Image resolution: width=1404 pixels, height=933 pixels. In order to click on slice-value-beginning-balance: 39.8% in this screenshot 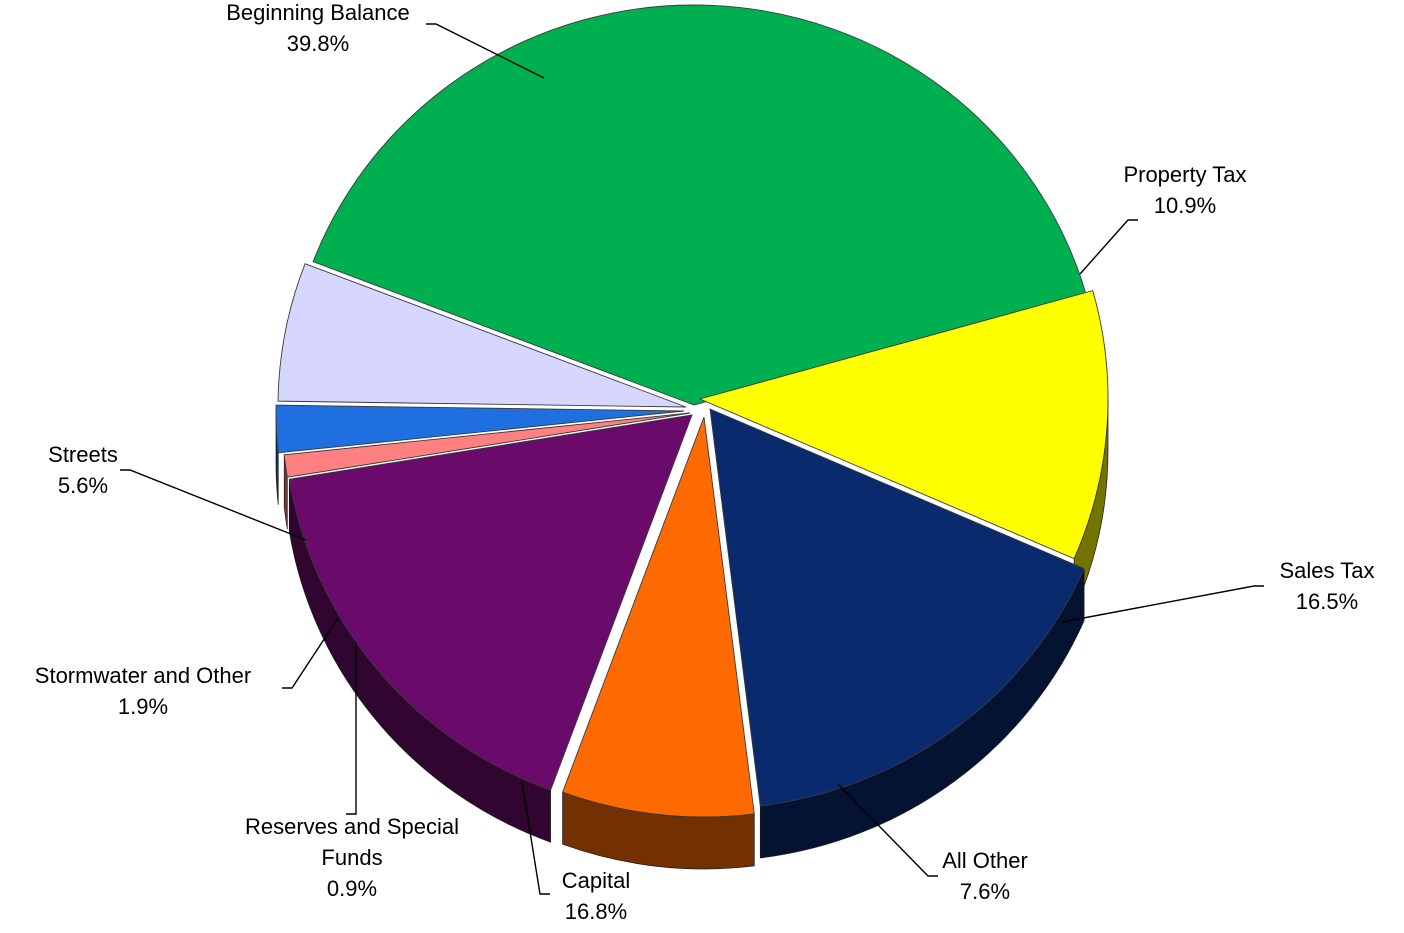, I will do `click(318, 43)`.